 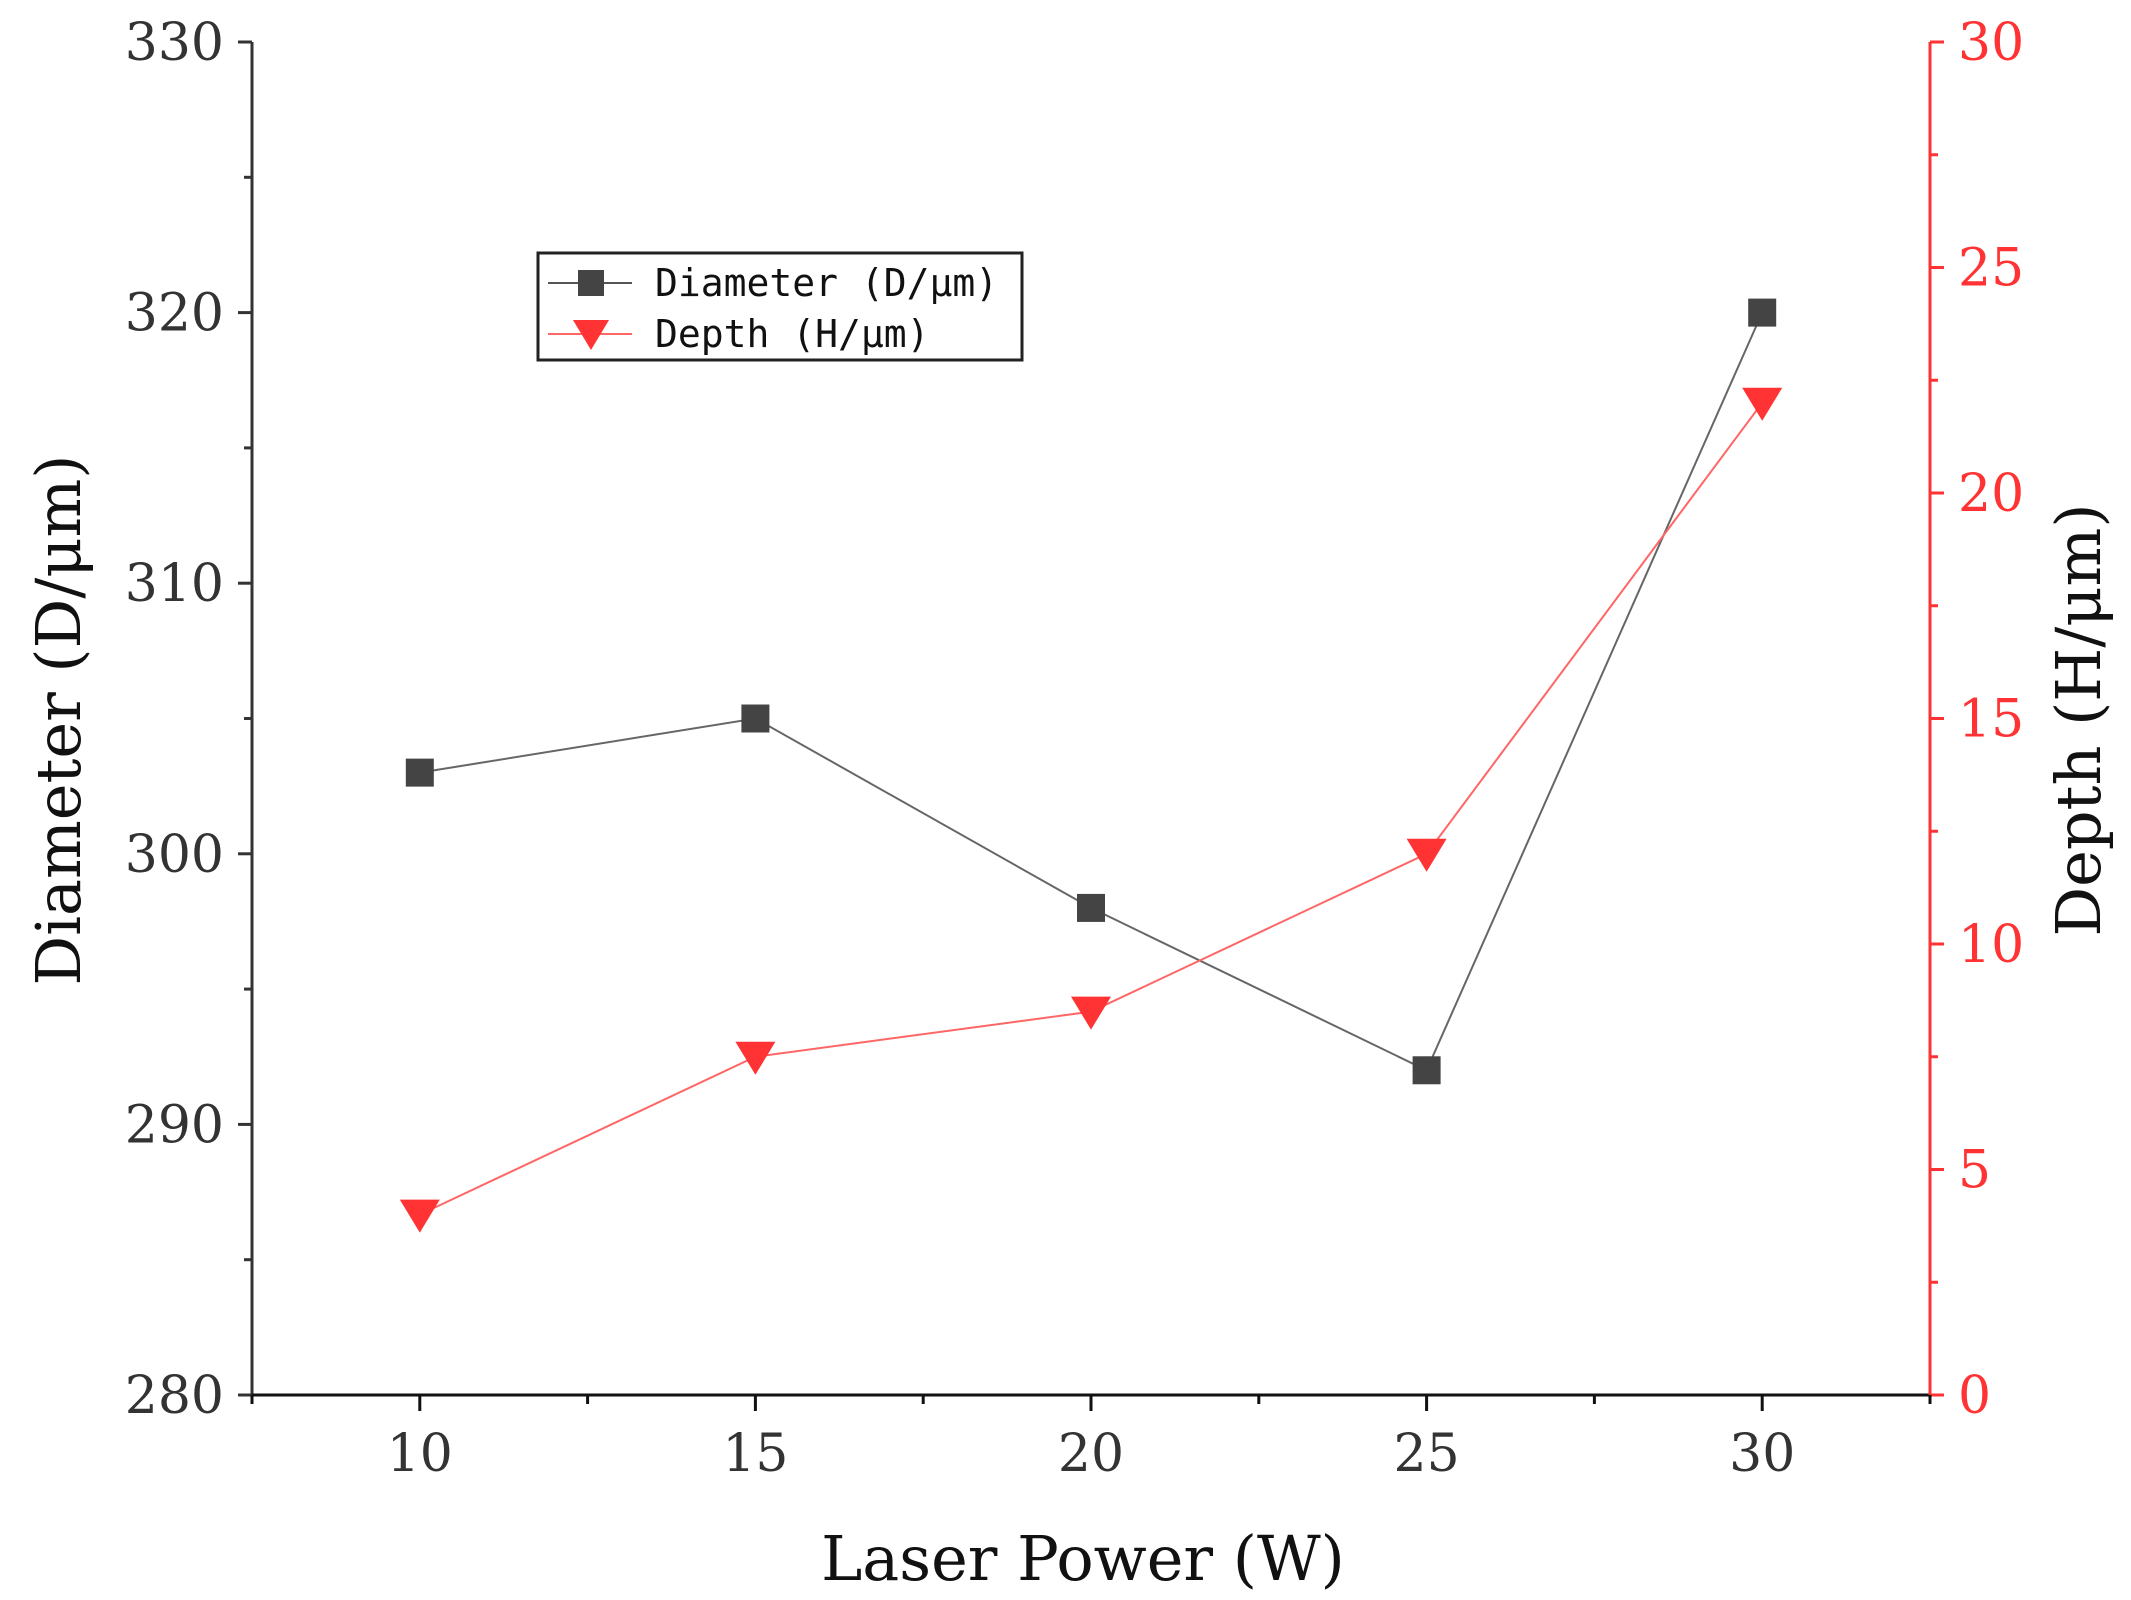 I want to click on legend-entry-diameter: Diameter (D/μm), so click(x=773, y=283).